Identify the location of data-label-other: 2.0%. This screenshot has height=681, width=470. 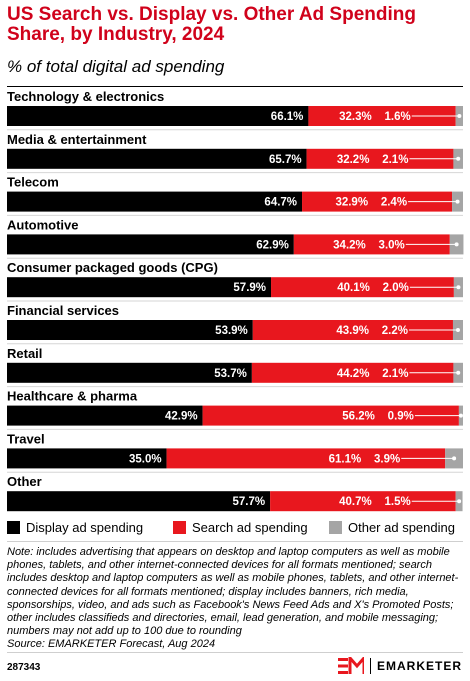
(396, 288).